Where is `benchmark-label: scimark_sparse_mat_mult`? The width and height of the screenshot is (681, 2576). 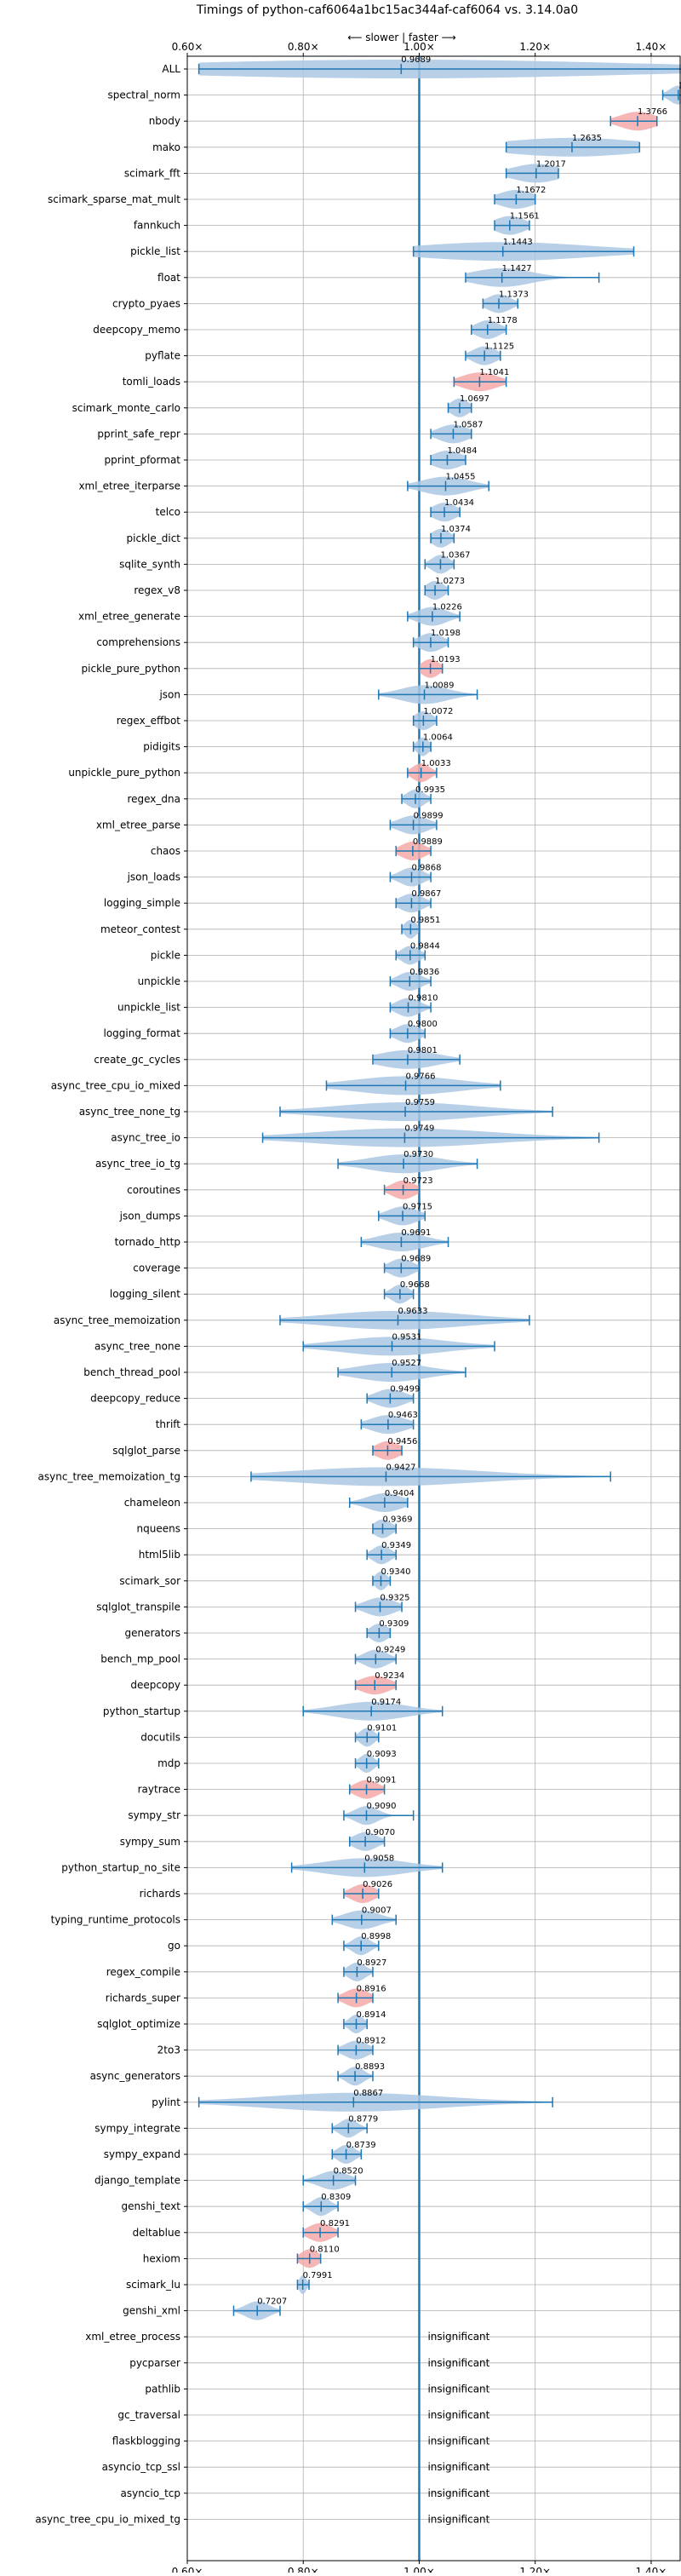
benchmark-label: scimark_sparse_mat_mult is located at coordinates (114, 199).